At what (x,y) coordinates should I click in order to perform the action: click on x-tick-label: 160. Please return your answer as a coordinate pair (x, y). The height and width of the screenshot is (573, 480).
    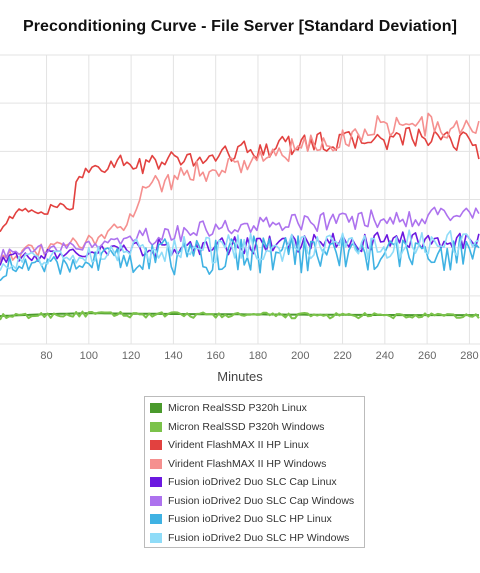
    Looking at the image, I should click on (216, 356).